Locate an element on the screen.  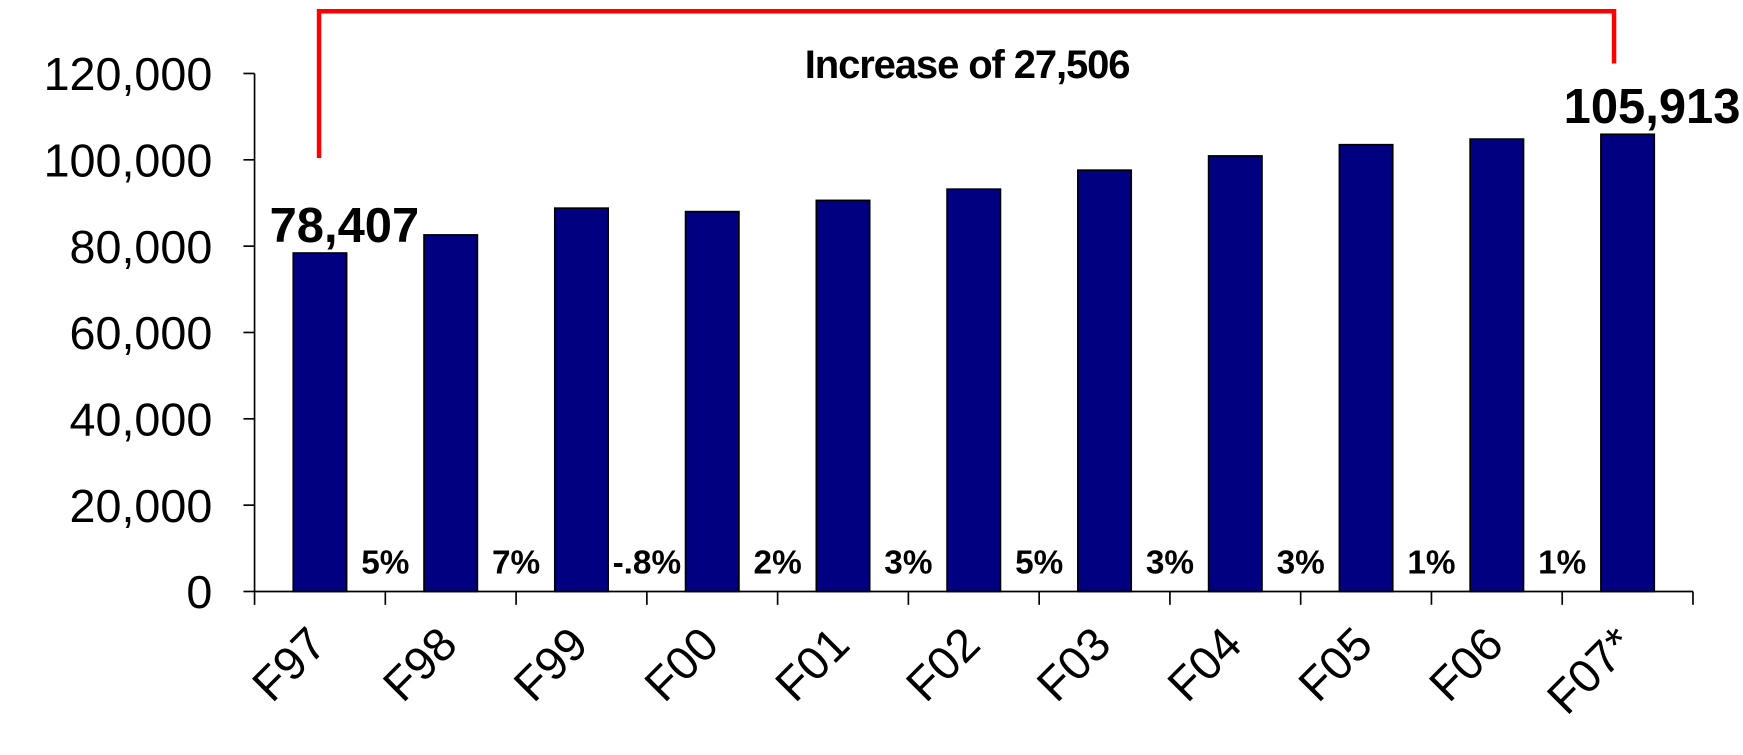
bracket is located at coordinates (966, 83).